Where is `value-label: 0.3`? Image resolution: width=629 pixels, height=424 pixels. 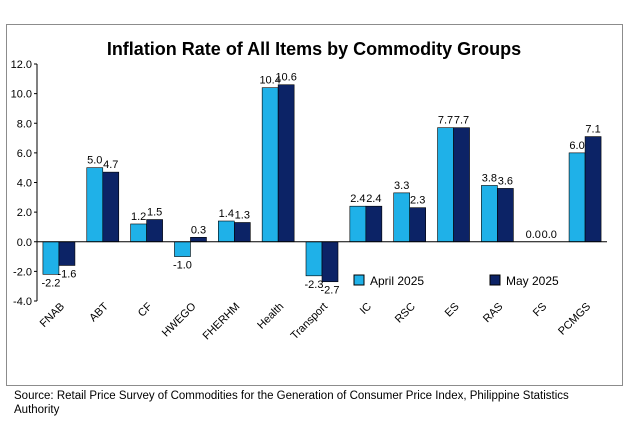 value-label: 0.3 is located at coordinates (198, 230).